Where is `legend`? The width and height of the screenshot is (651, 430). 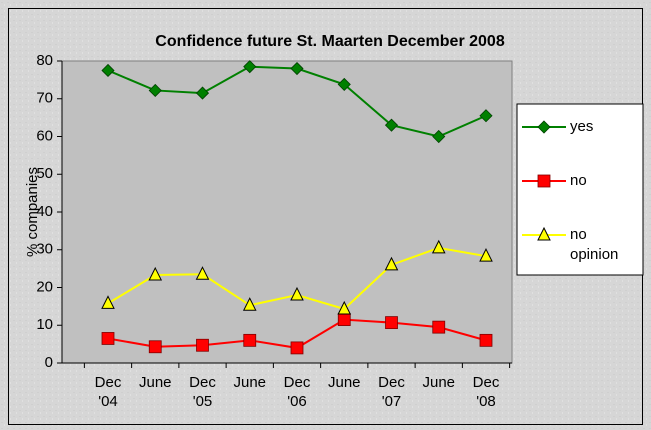
legend is located at coordinates (580, 189).